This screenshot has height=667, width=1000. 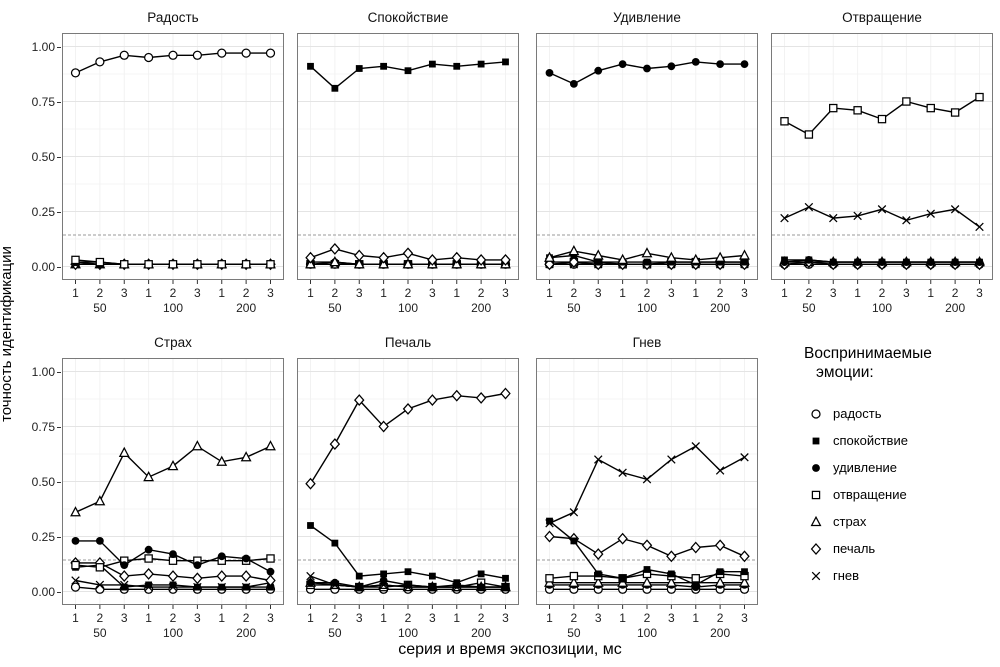 What do you see at coordinates (43, 266) in the screenshot?
I see `y-tick-label: 0.00` at bounding box center [43, 266].